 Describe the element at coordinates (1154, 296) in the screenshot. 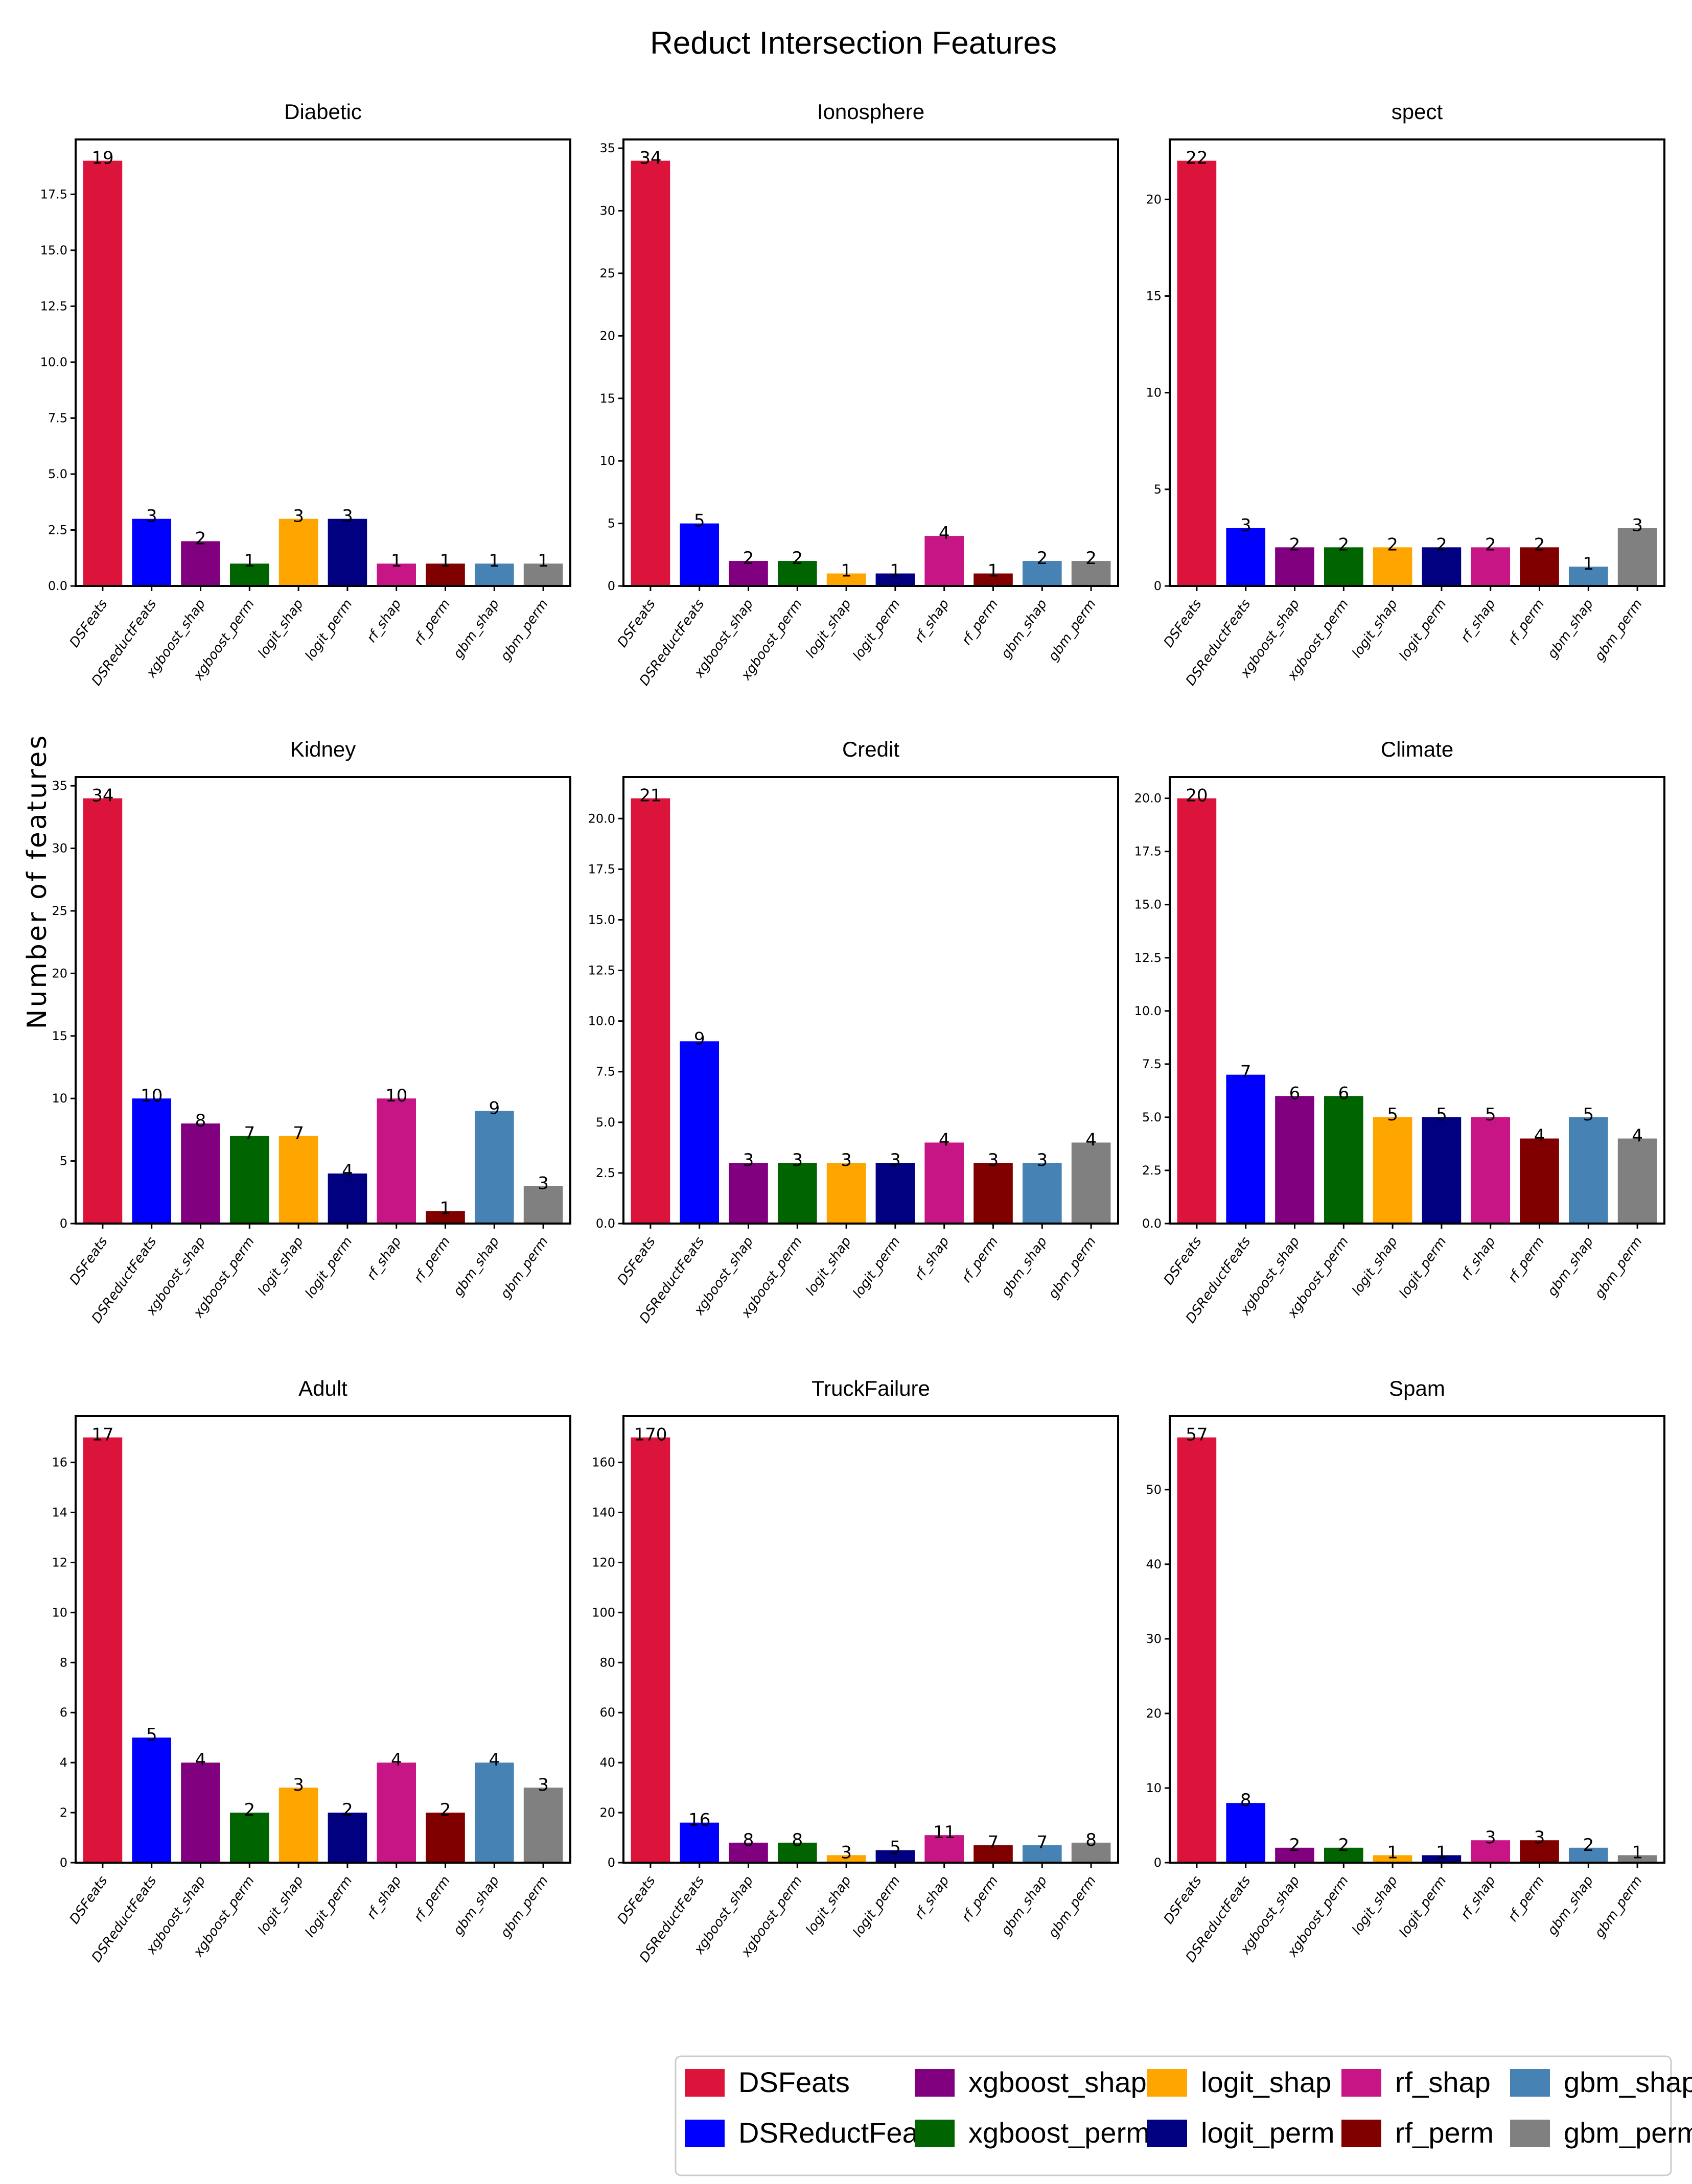

I see `y-tick-label: 15` at that location.